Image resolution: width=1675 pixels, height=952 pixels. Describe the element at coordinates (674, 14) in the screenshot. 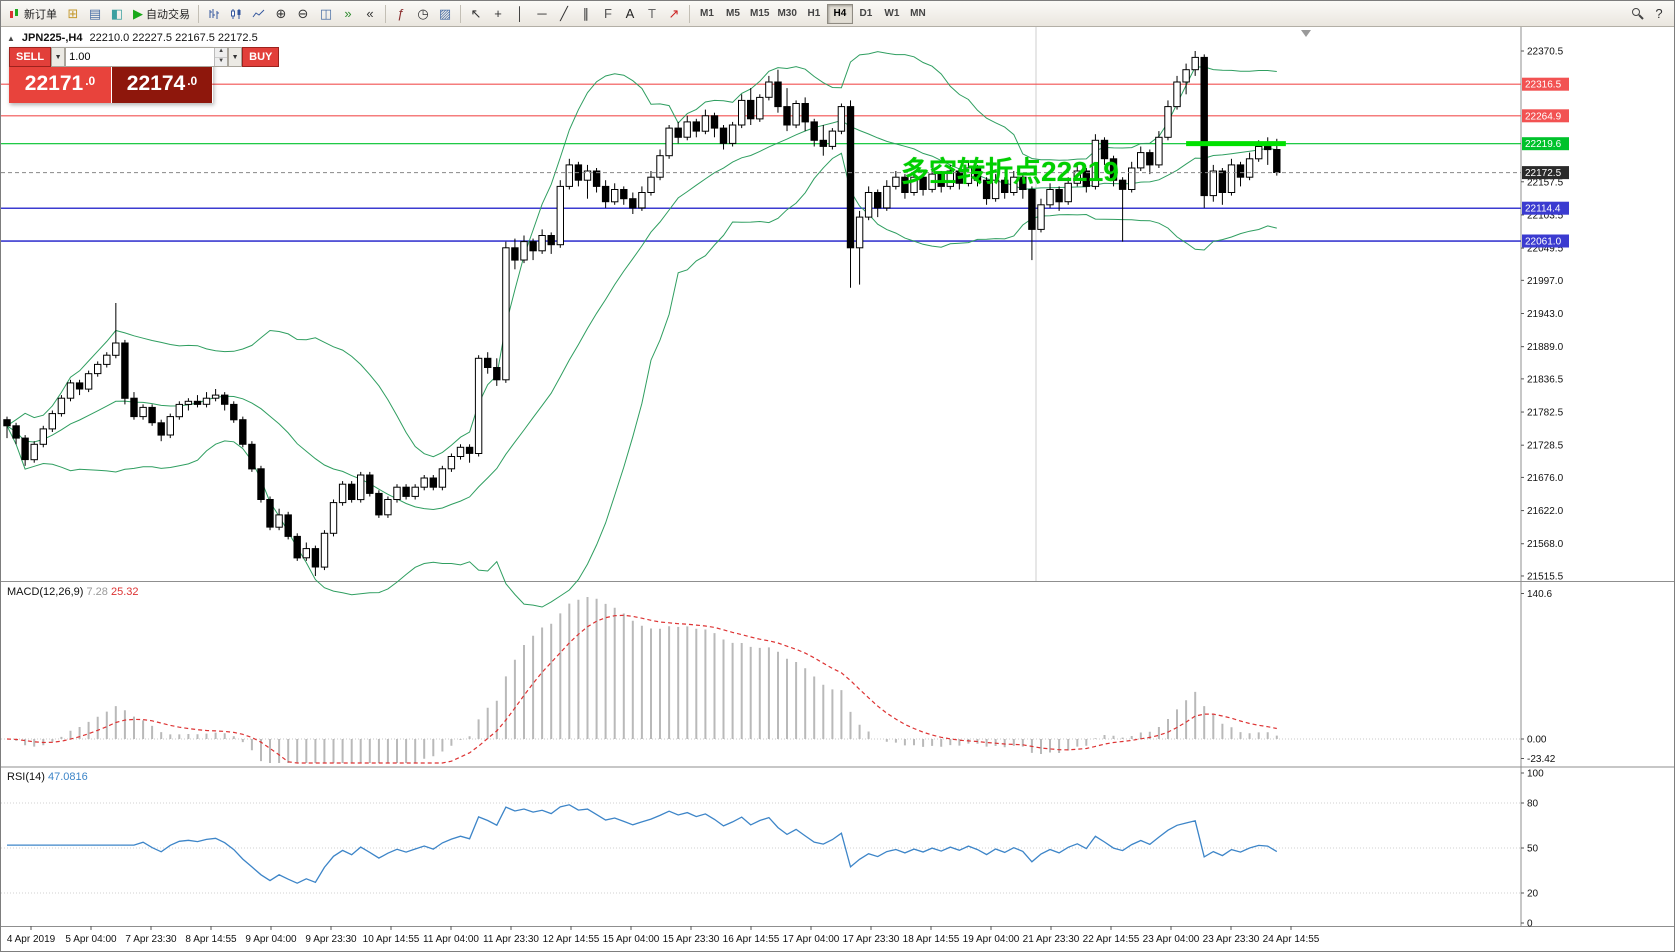

I see `arrow-tools-button: ↗` at that location.